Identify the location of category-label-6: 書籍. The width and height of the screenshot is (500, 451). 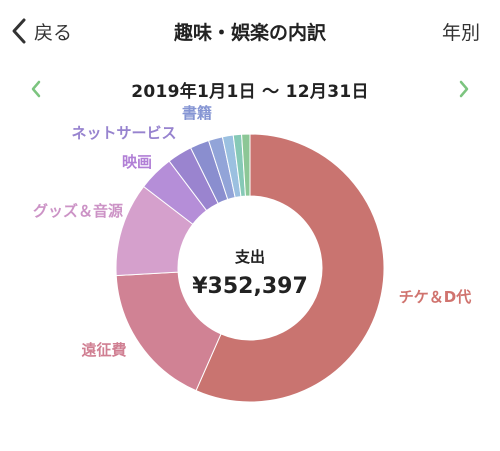
(197, 113).